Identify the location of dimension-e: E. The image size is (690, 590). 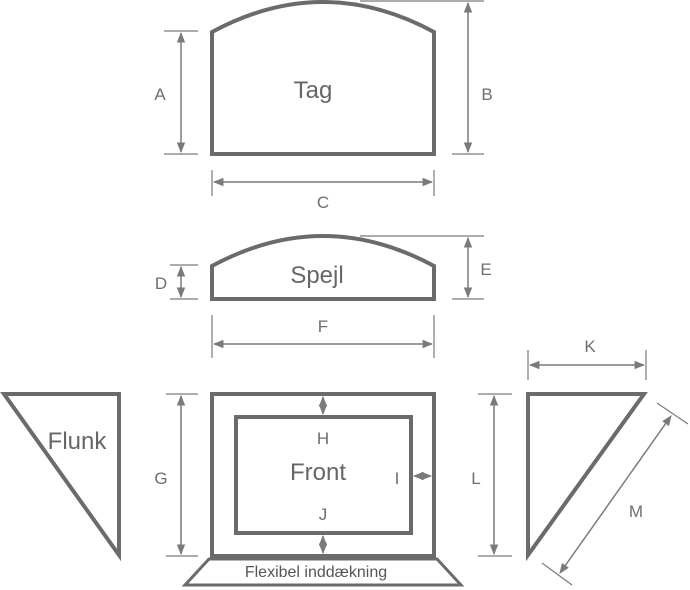
(426, 267).